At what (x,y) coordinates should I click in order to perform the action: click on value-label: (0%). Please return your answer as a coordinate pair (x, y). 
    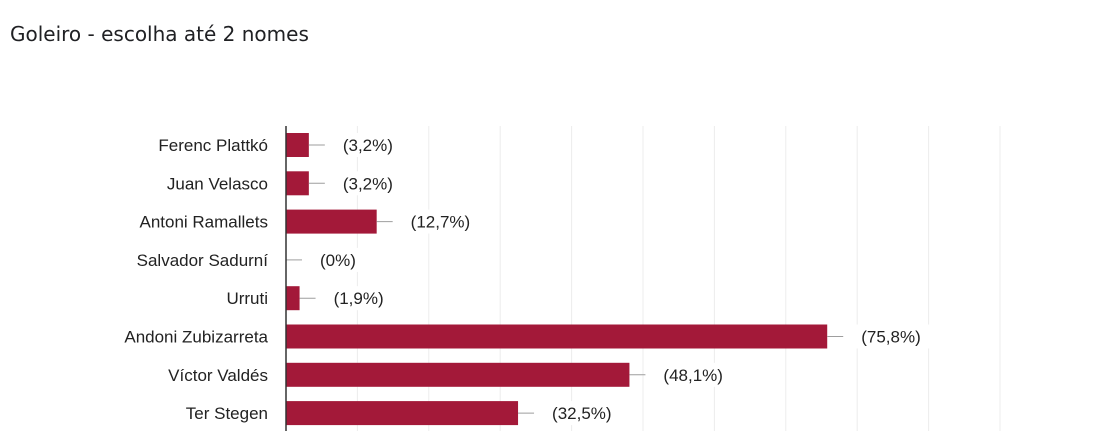
    Looking at the image, I should click on (338, 260).